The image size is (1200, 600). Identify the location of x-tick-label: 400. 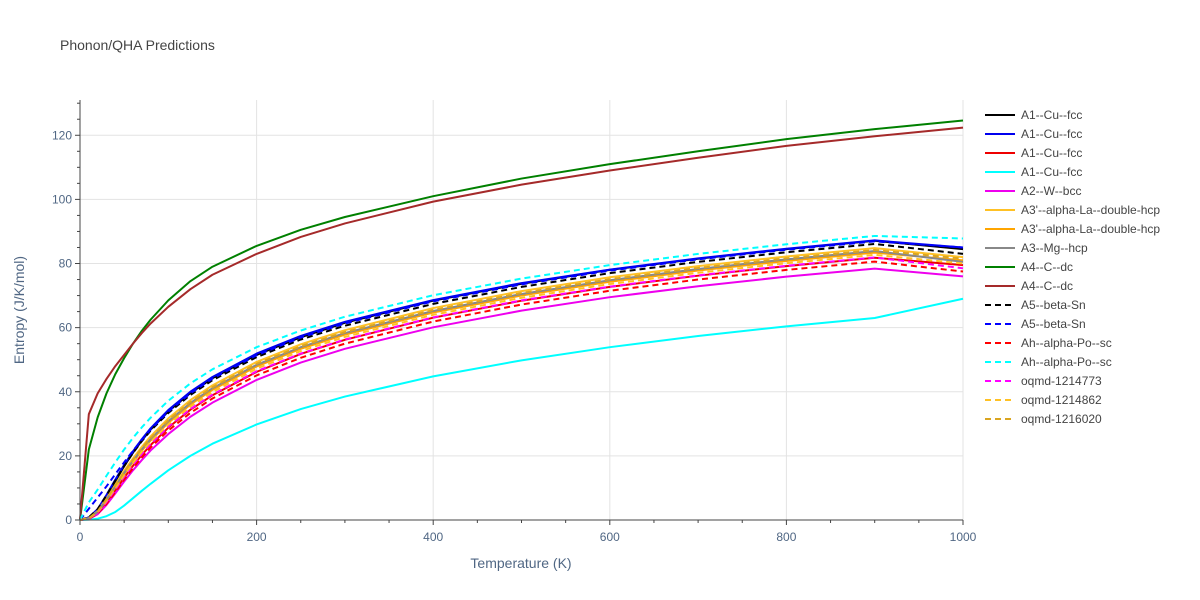
(433, 537).